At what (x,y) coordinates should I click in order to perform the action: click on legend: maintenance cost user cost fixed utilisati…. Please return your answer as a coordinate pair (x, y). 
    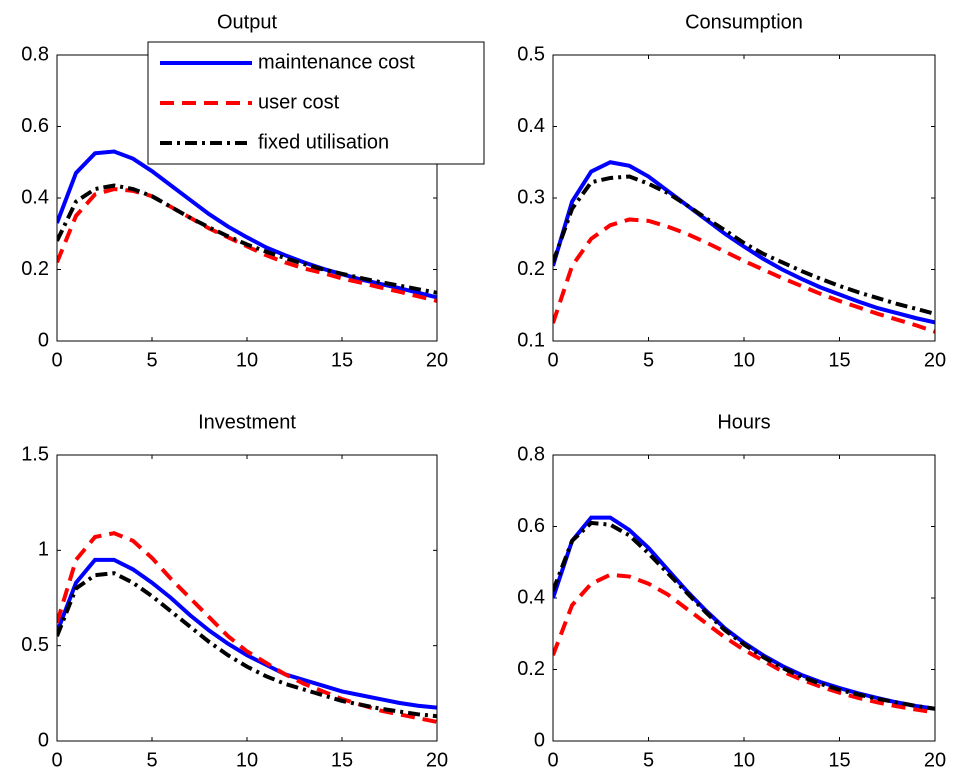
    Looking at the image, I should click on (316, 103).